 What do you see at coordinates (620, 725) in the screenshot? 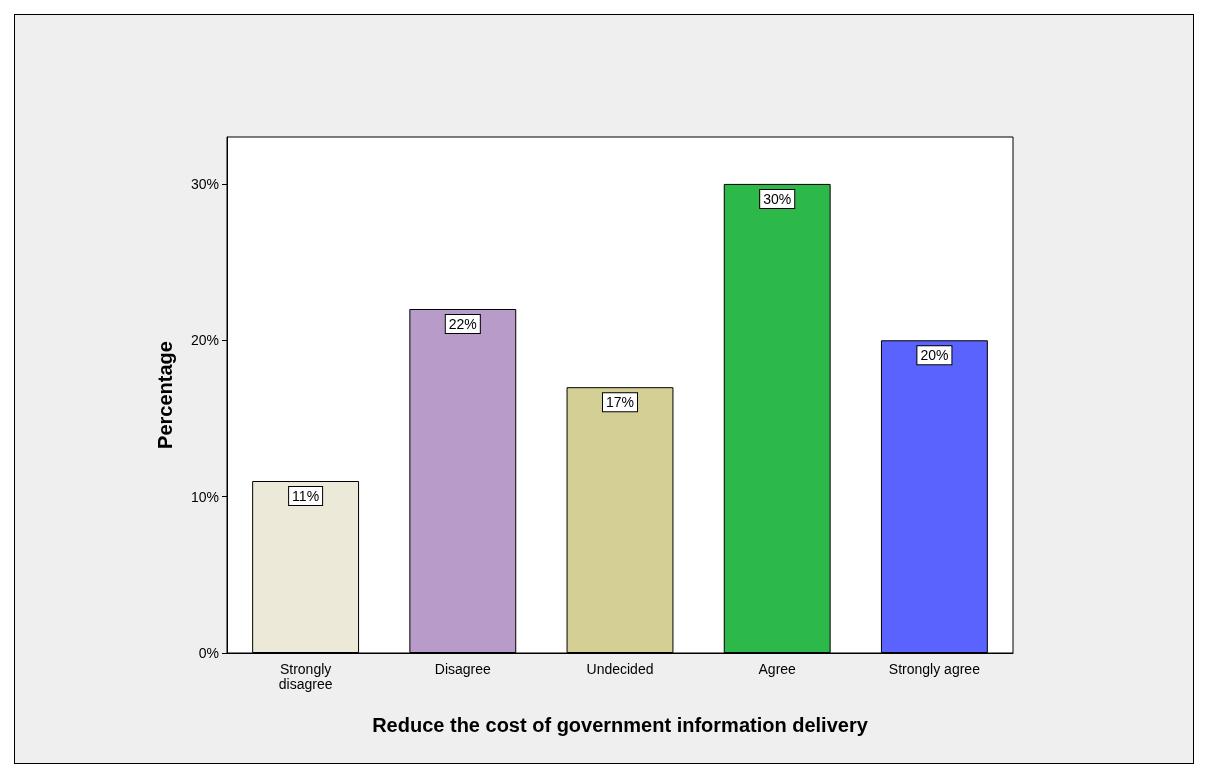
I see `x-axis-title: Reduce the cost of government information delivery` at bounding box center [620, 725].